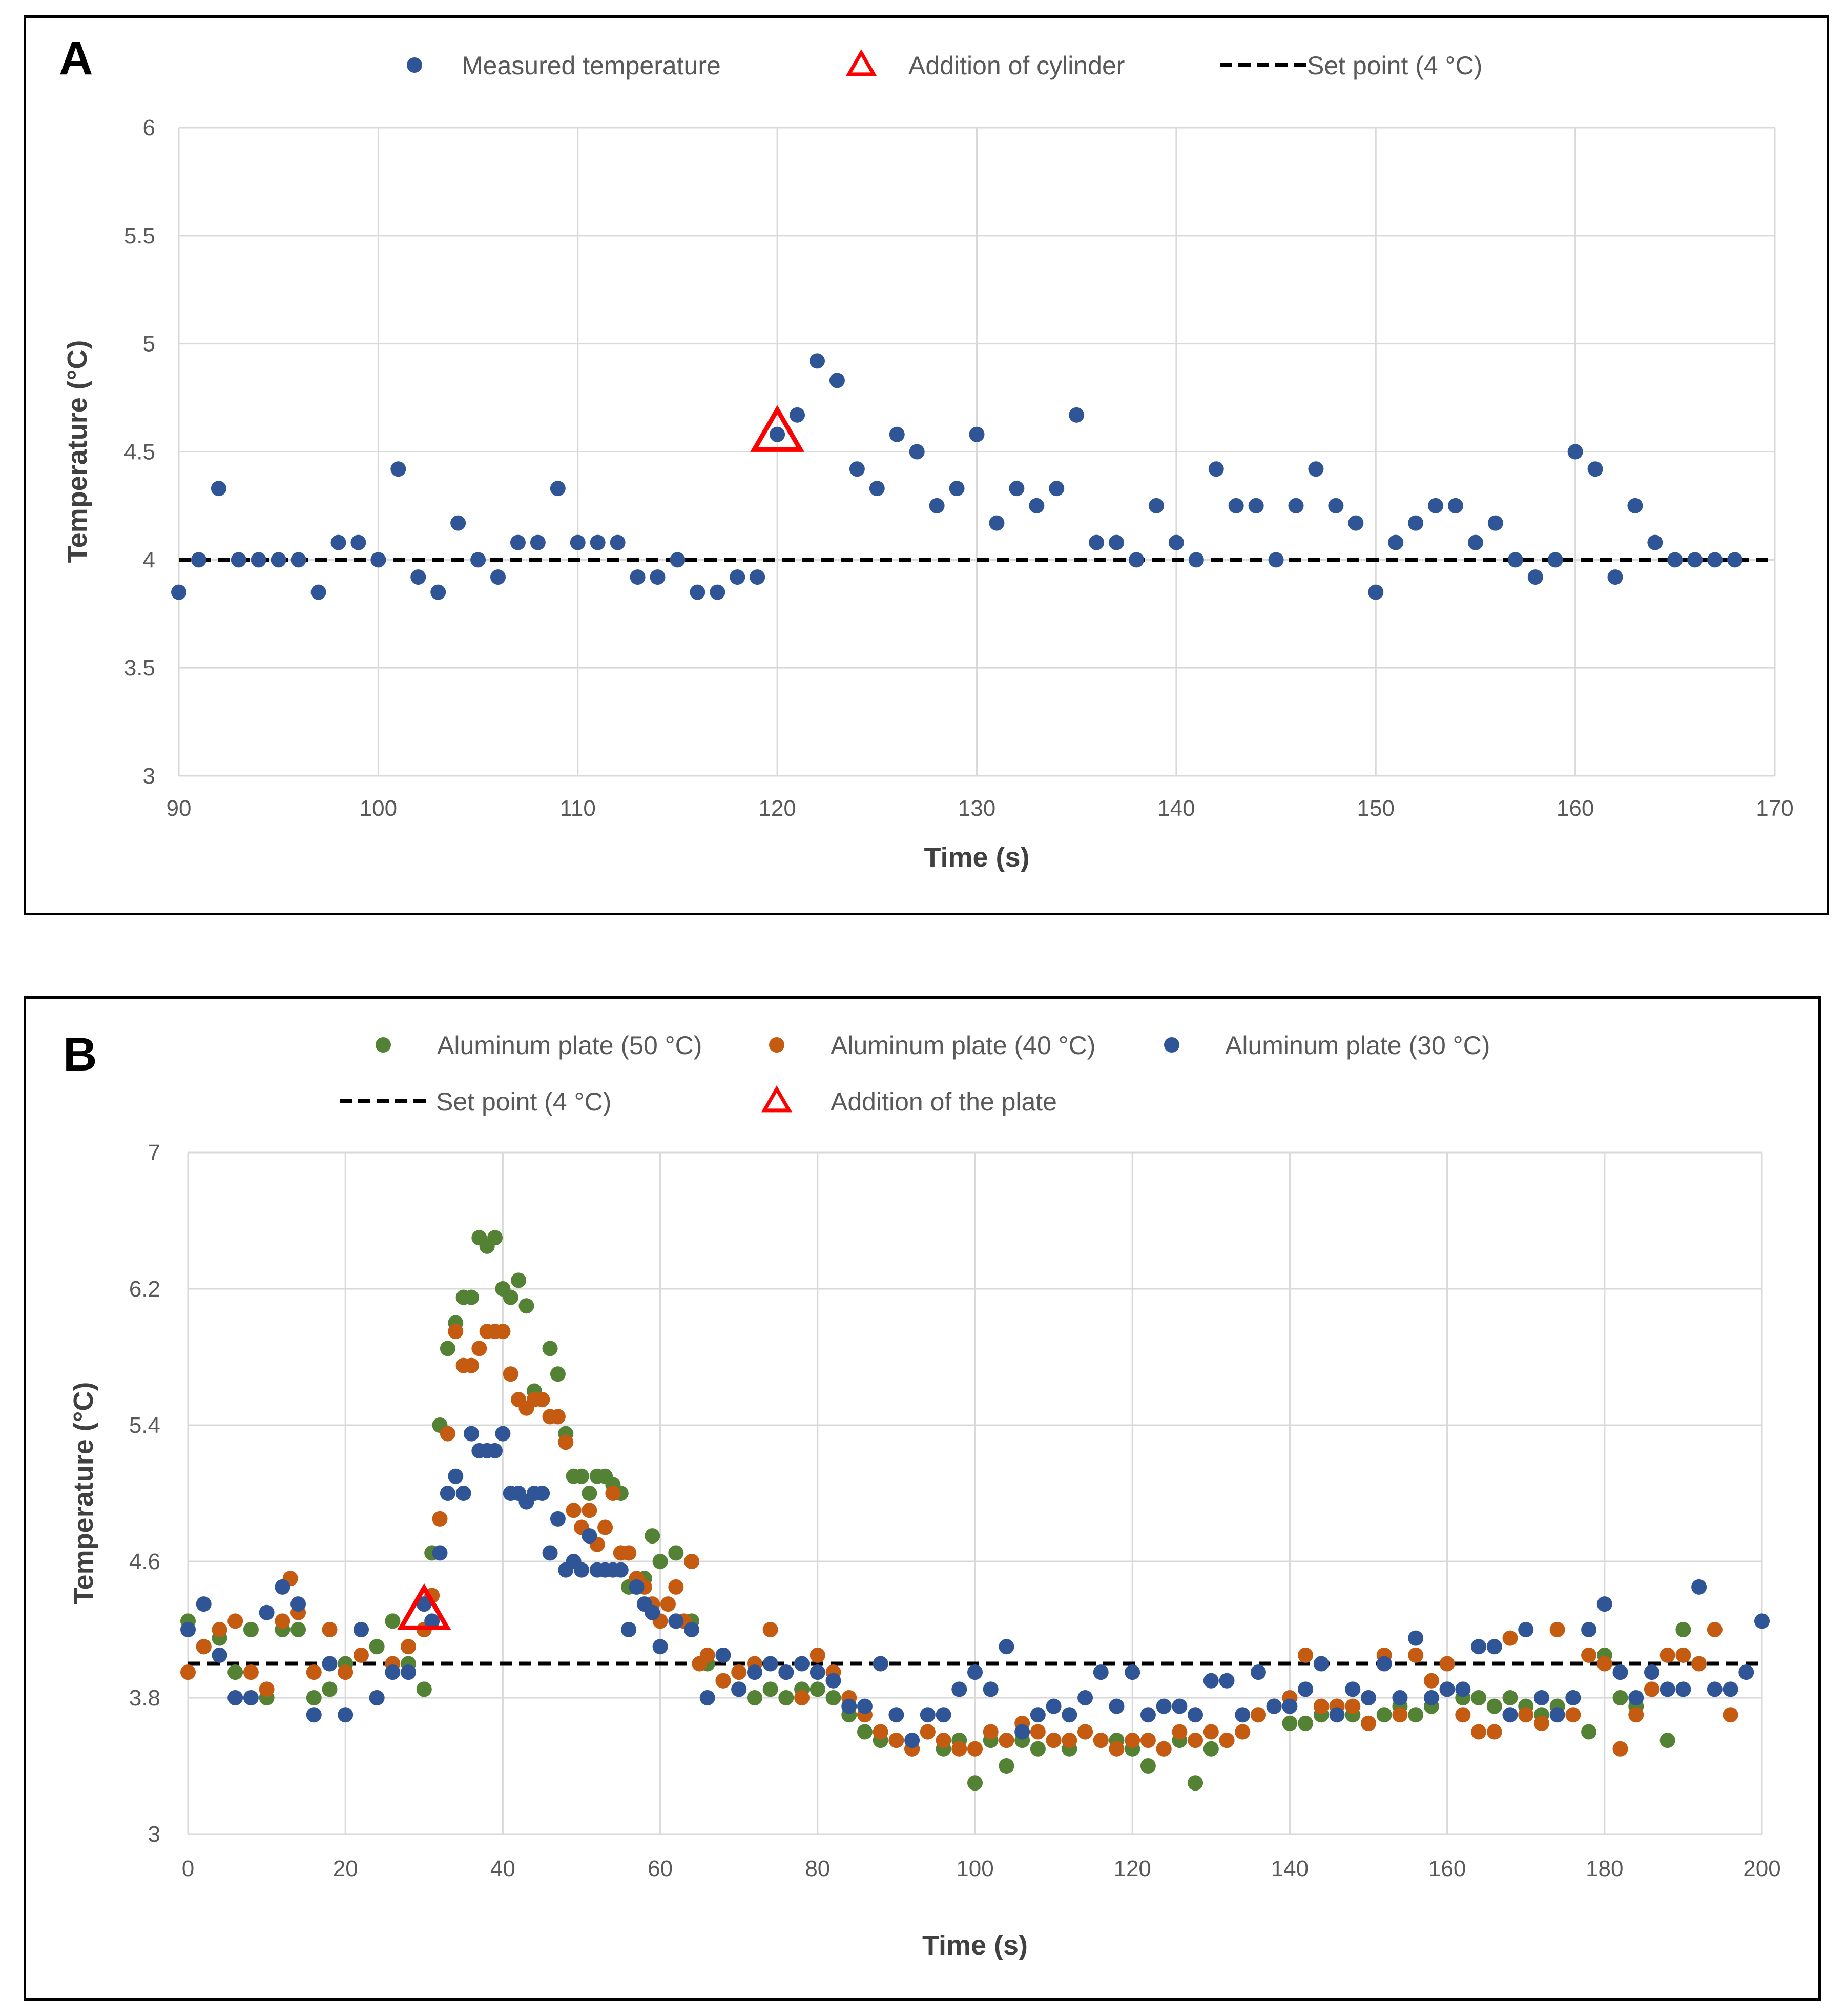 The image size is (1847, 2016). I want to click on x-tick-label: 110, so click(578, 808).